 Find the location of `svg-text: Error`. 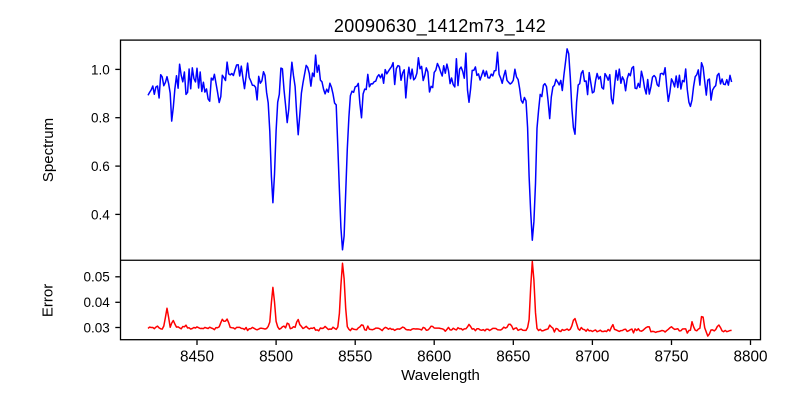

svg-text: Error is located at coordinates (48, 300).